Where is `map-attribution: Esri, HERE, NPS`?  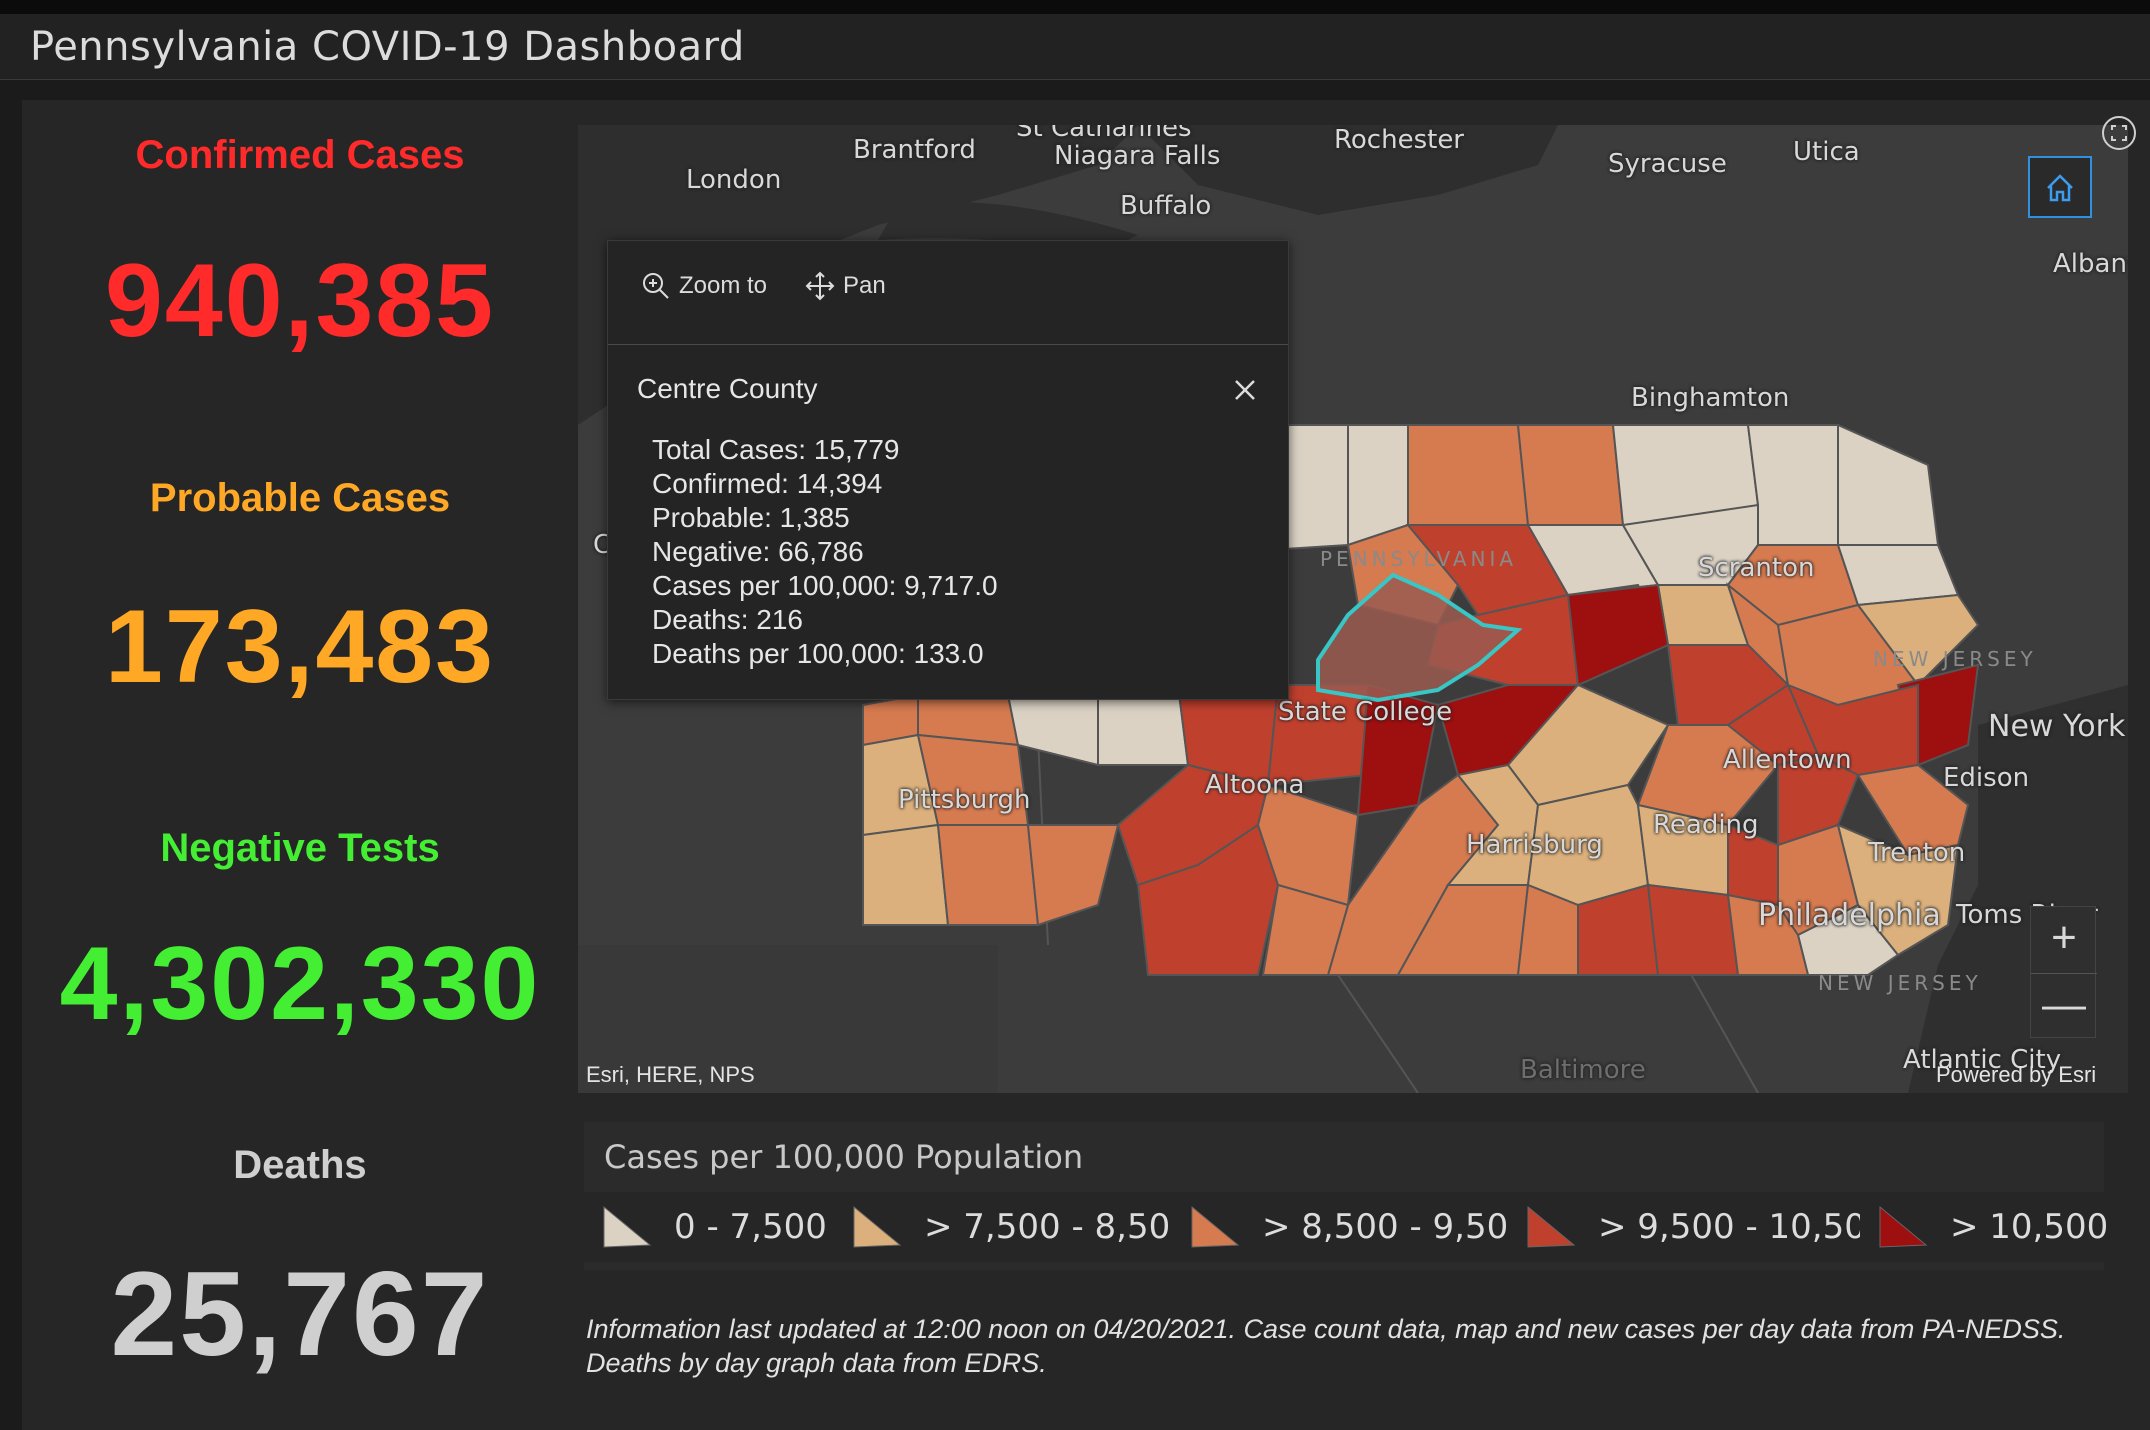 map-attribution: Esri, HERE, NPS is located at coordinates (670, 1074).